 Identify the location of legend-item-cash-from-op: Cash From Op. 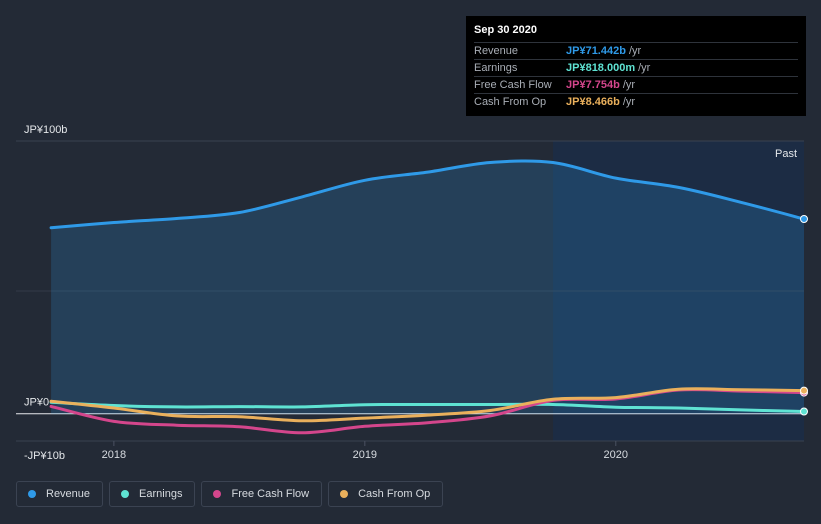
(386, 494).